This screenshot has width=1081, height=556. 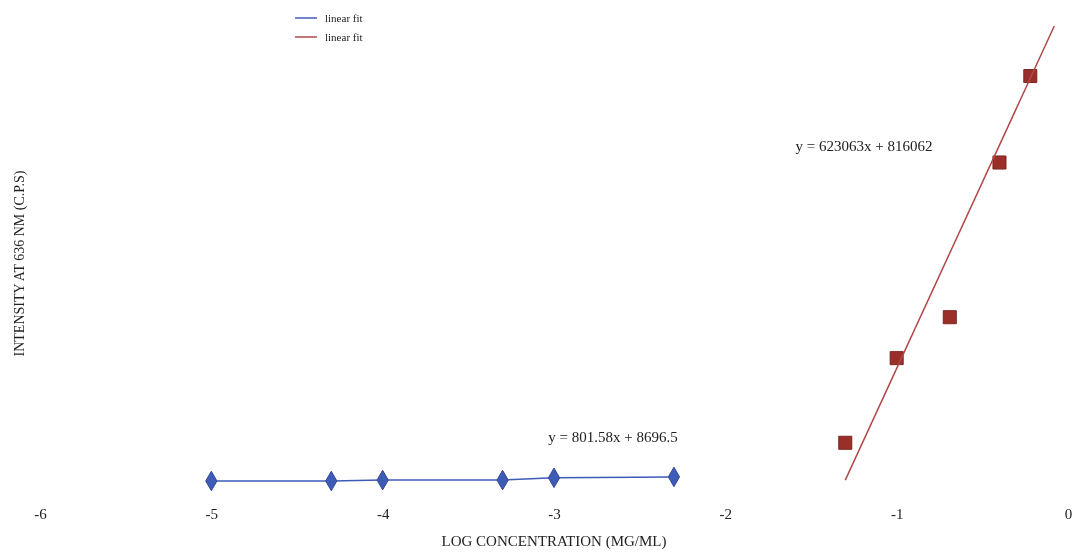 I want to click on x-tick-label: -5, so click(x=212, y=513).